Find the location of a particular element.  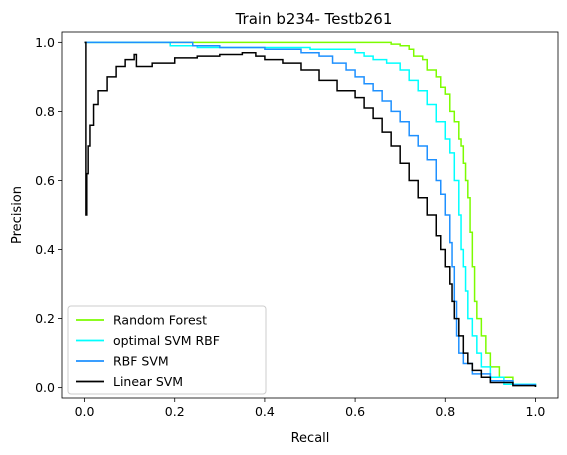

legend-entry: Random Forest is located at coordinates (160, 320).